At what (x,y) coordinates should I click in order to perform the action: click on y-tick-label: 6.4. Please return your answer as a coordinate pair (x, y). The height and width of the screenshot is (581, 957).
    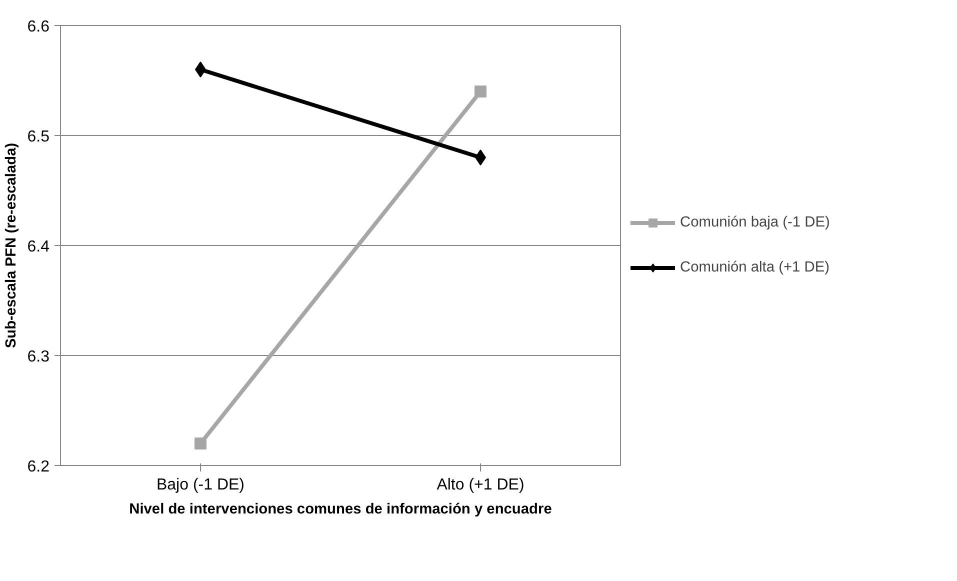
    Looking at the image, I should click on (38, 247).